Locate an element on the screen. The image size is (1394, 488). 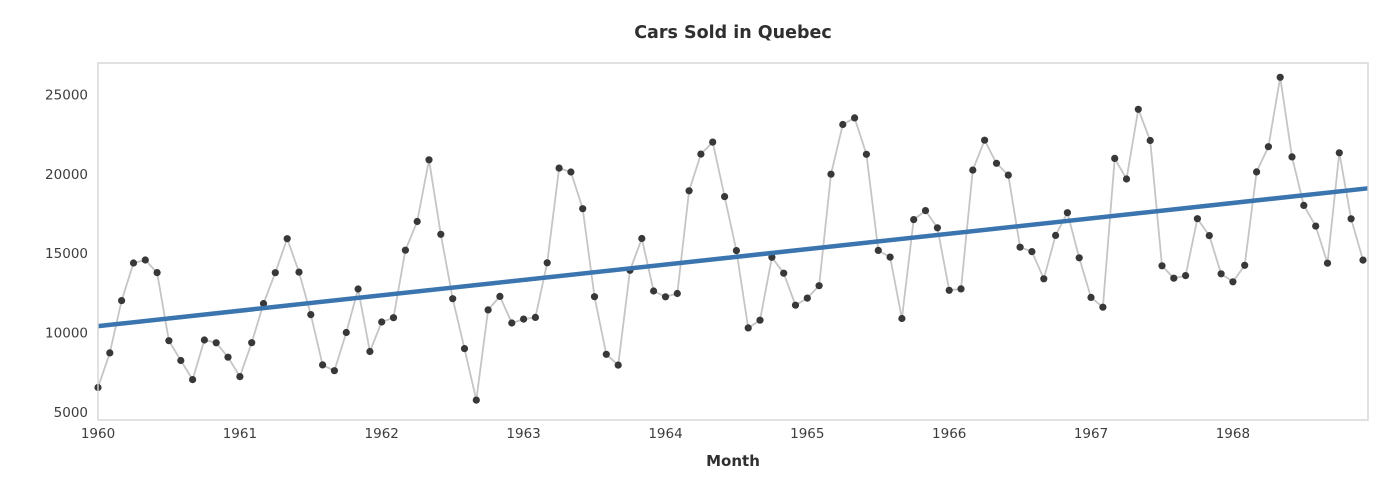
x-tick-label: 1964 is located at coordinates (665, 434).